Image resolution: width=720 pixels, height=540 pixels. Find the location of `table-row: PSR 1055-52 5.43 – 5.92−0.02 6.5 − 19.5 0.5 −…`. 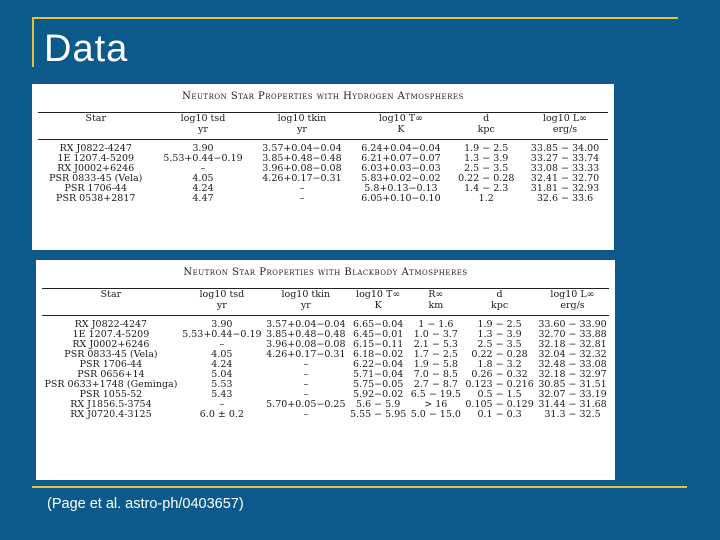

table-row: PSR 1055-52 5.43 – 5.92−0.02 6.5 − 19.5 0.5 −… is located at coordinates (325, 395).